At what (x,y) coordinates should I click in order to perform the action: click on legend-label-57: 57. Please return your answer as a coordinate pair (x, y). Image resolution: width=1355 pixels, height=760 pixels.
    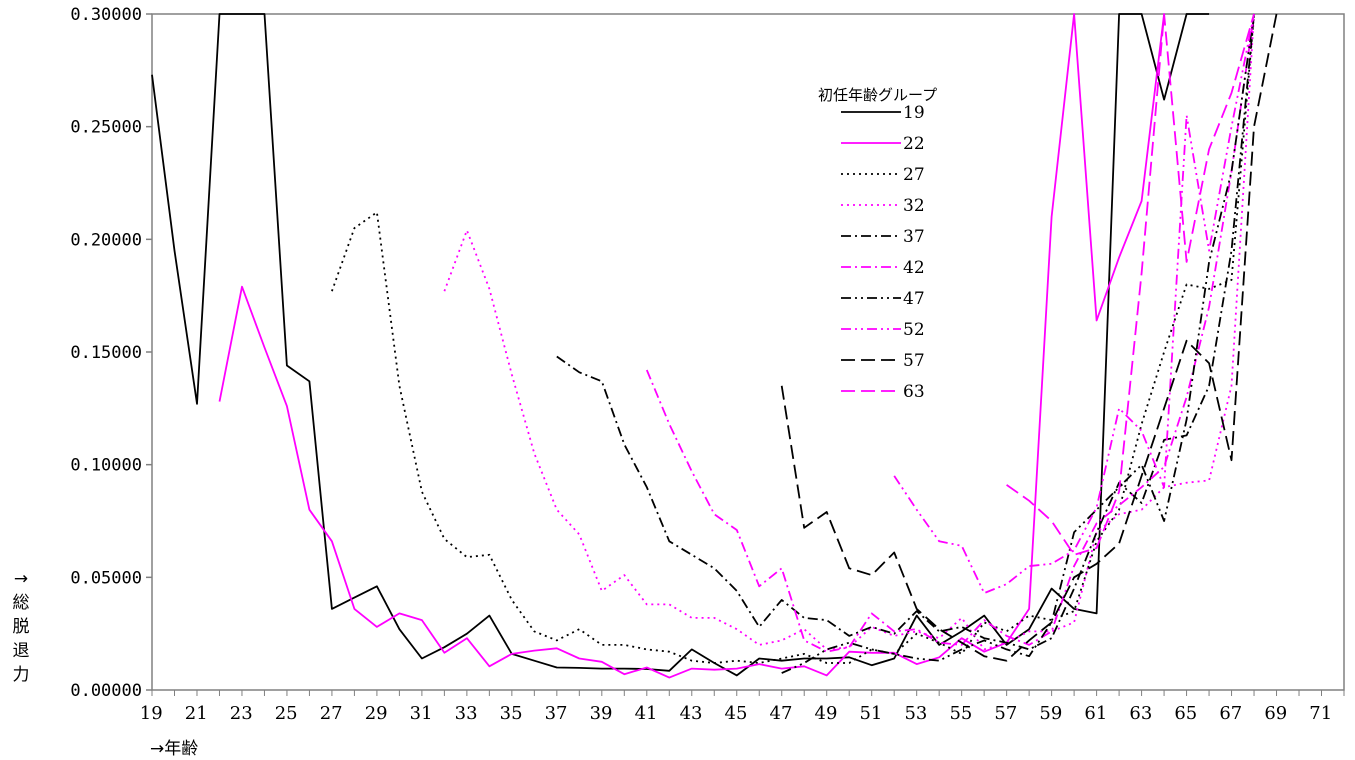
    Looking at the image, I should click on (914, 361).